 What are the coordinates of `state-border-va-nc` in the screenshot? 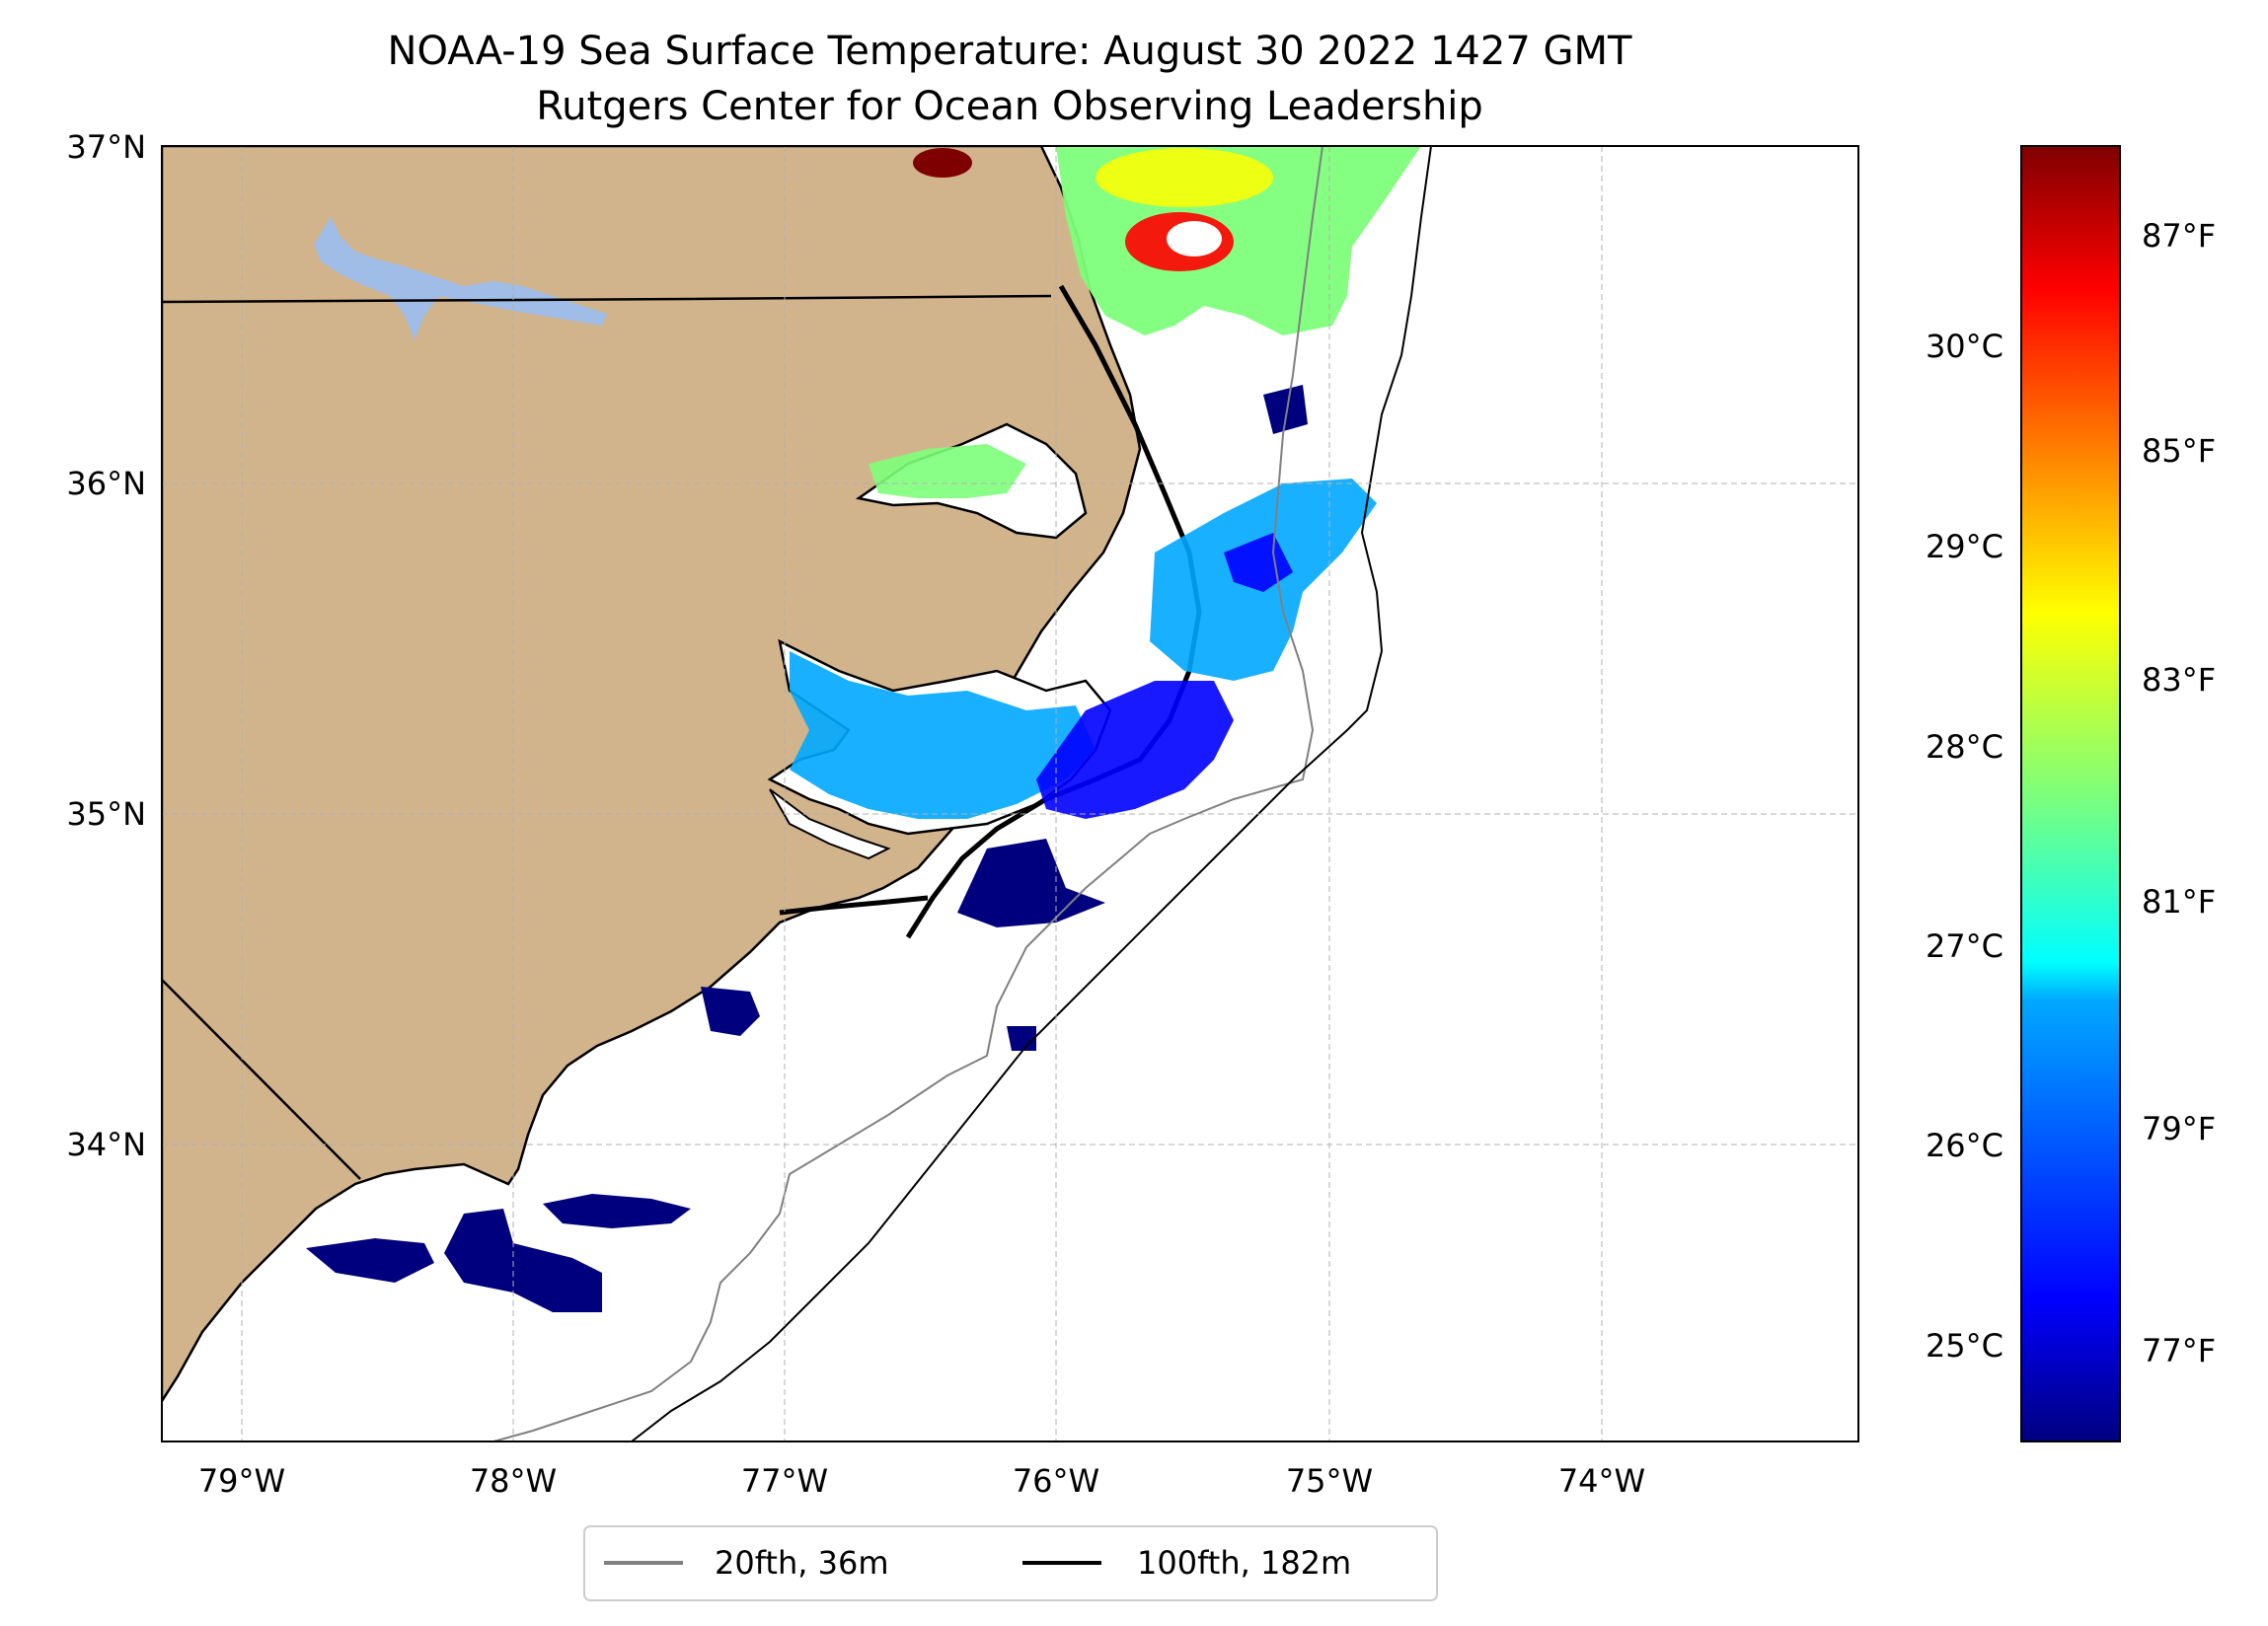 It's located at (607, 299).